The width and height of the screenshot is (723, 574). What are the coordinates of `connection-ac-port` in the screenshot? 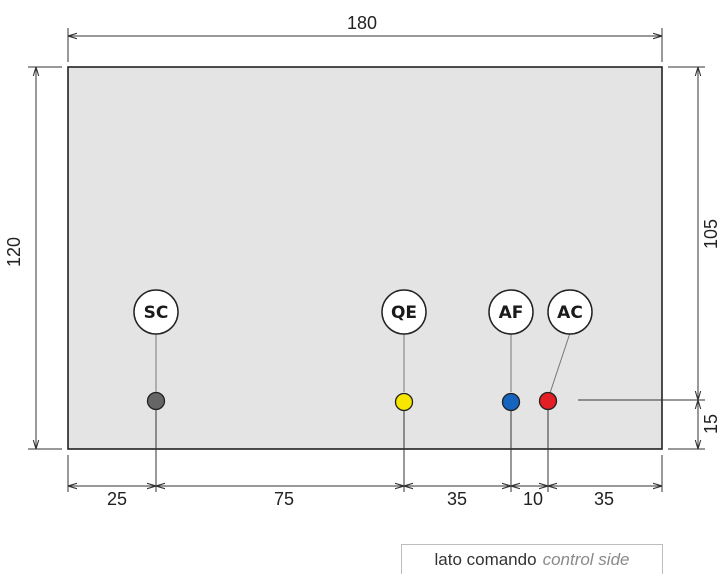 It's located at (548, 401).